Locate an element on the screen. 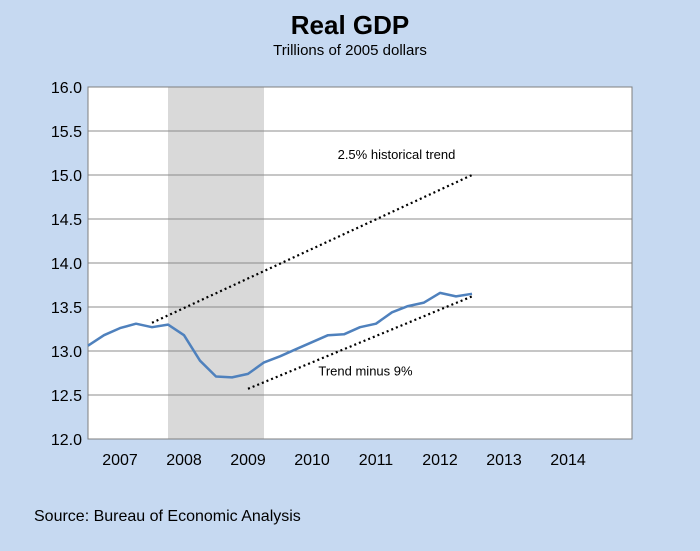 The width and height of the screenshot is (700, 551). x-tick-label: 2010 is located at coordinates (312, 460).